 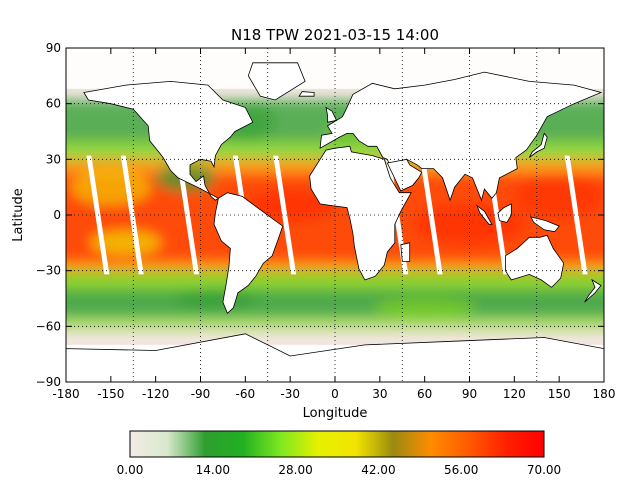 What do you see at coordinates (248, 253) in the screenshot?
I see `south-america` at bounding box center [248, 253].